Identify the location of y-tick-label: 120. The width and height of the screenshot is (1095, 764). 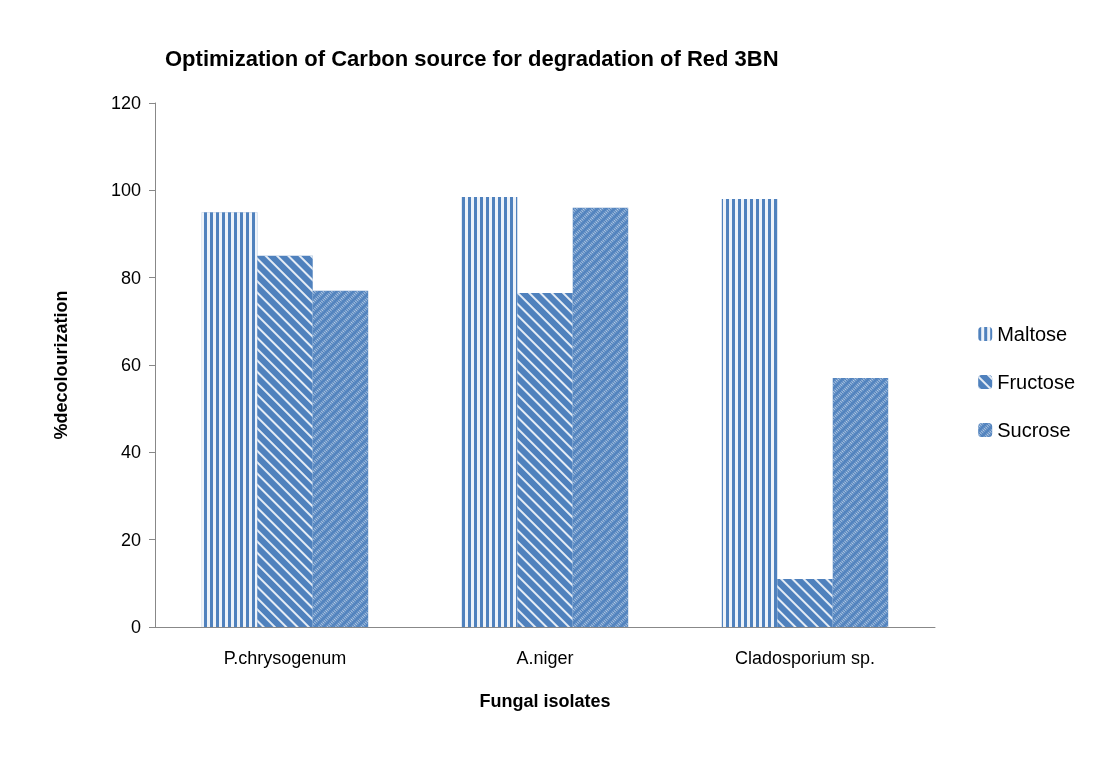
(125, 103).